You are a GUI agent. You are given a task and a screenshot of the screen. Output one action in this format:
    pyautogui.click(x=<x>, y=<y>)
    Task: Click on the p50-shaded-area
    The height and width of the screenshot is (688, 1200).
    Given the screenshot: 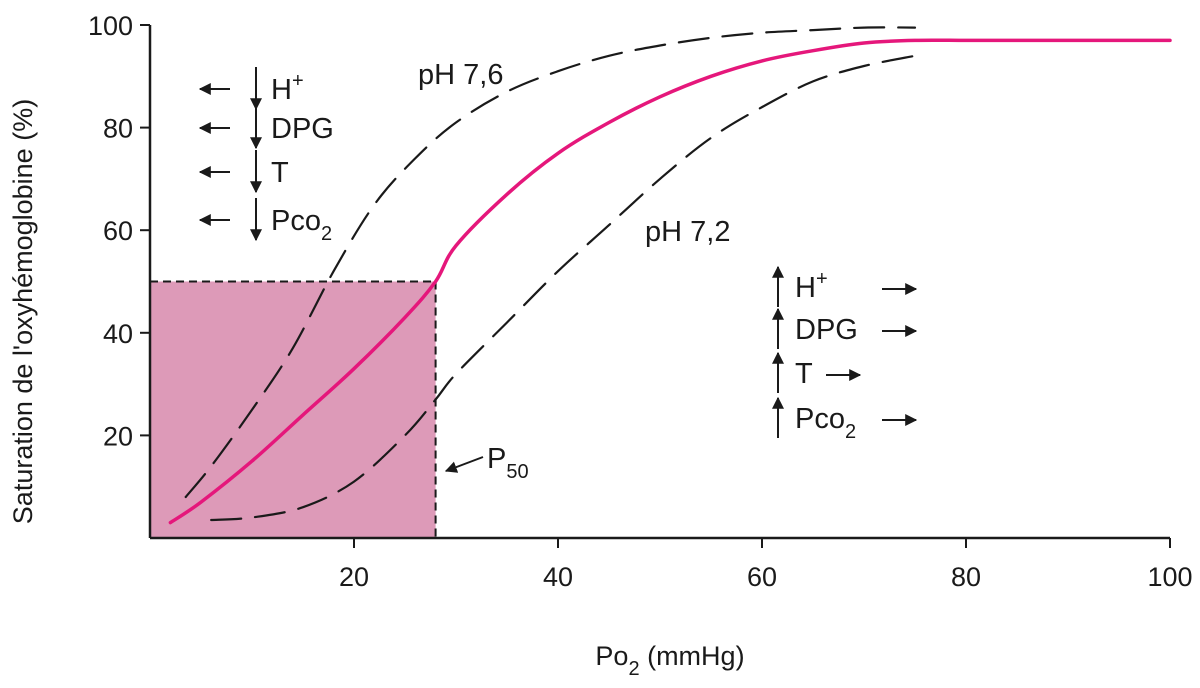 What is the action you would take?
    pyautogui.click(x=293, y=409)
    